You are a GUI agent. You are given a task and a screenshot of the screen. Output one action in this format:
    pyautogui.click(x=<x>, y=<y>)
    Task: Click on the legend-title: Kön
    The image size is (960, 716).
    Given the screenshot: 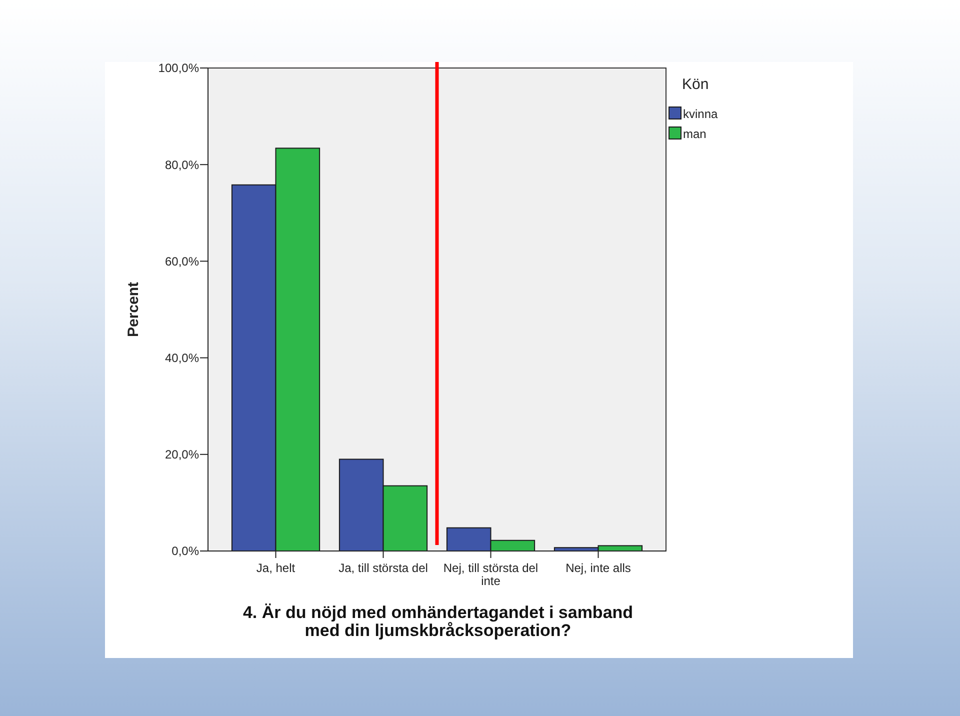 What is the action you would take?
    pyautogui.click(x=695, y=84)
    